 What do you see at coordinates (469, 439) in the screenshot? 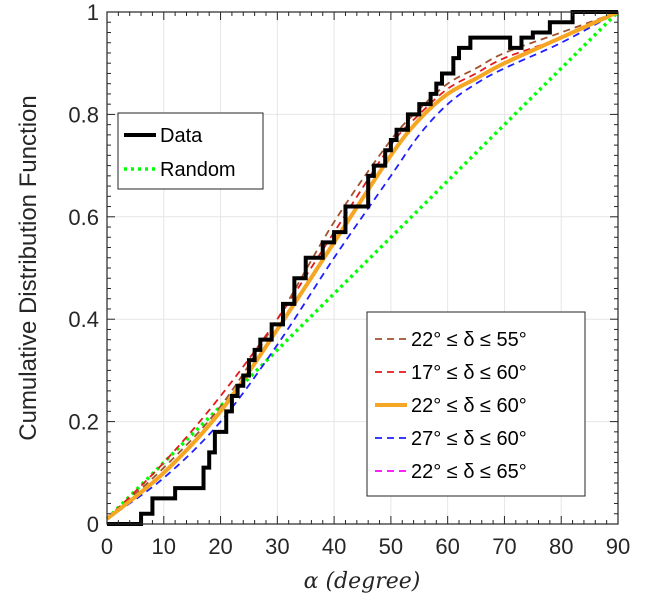
I see `legend-right-label: 27° ≤ δ ≤ 60°` at bounding box center [469, 439].